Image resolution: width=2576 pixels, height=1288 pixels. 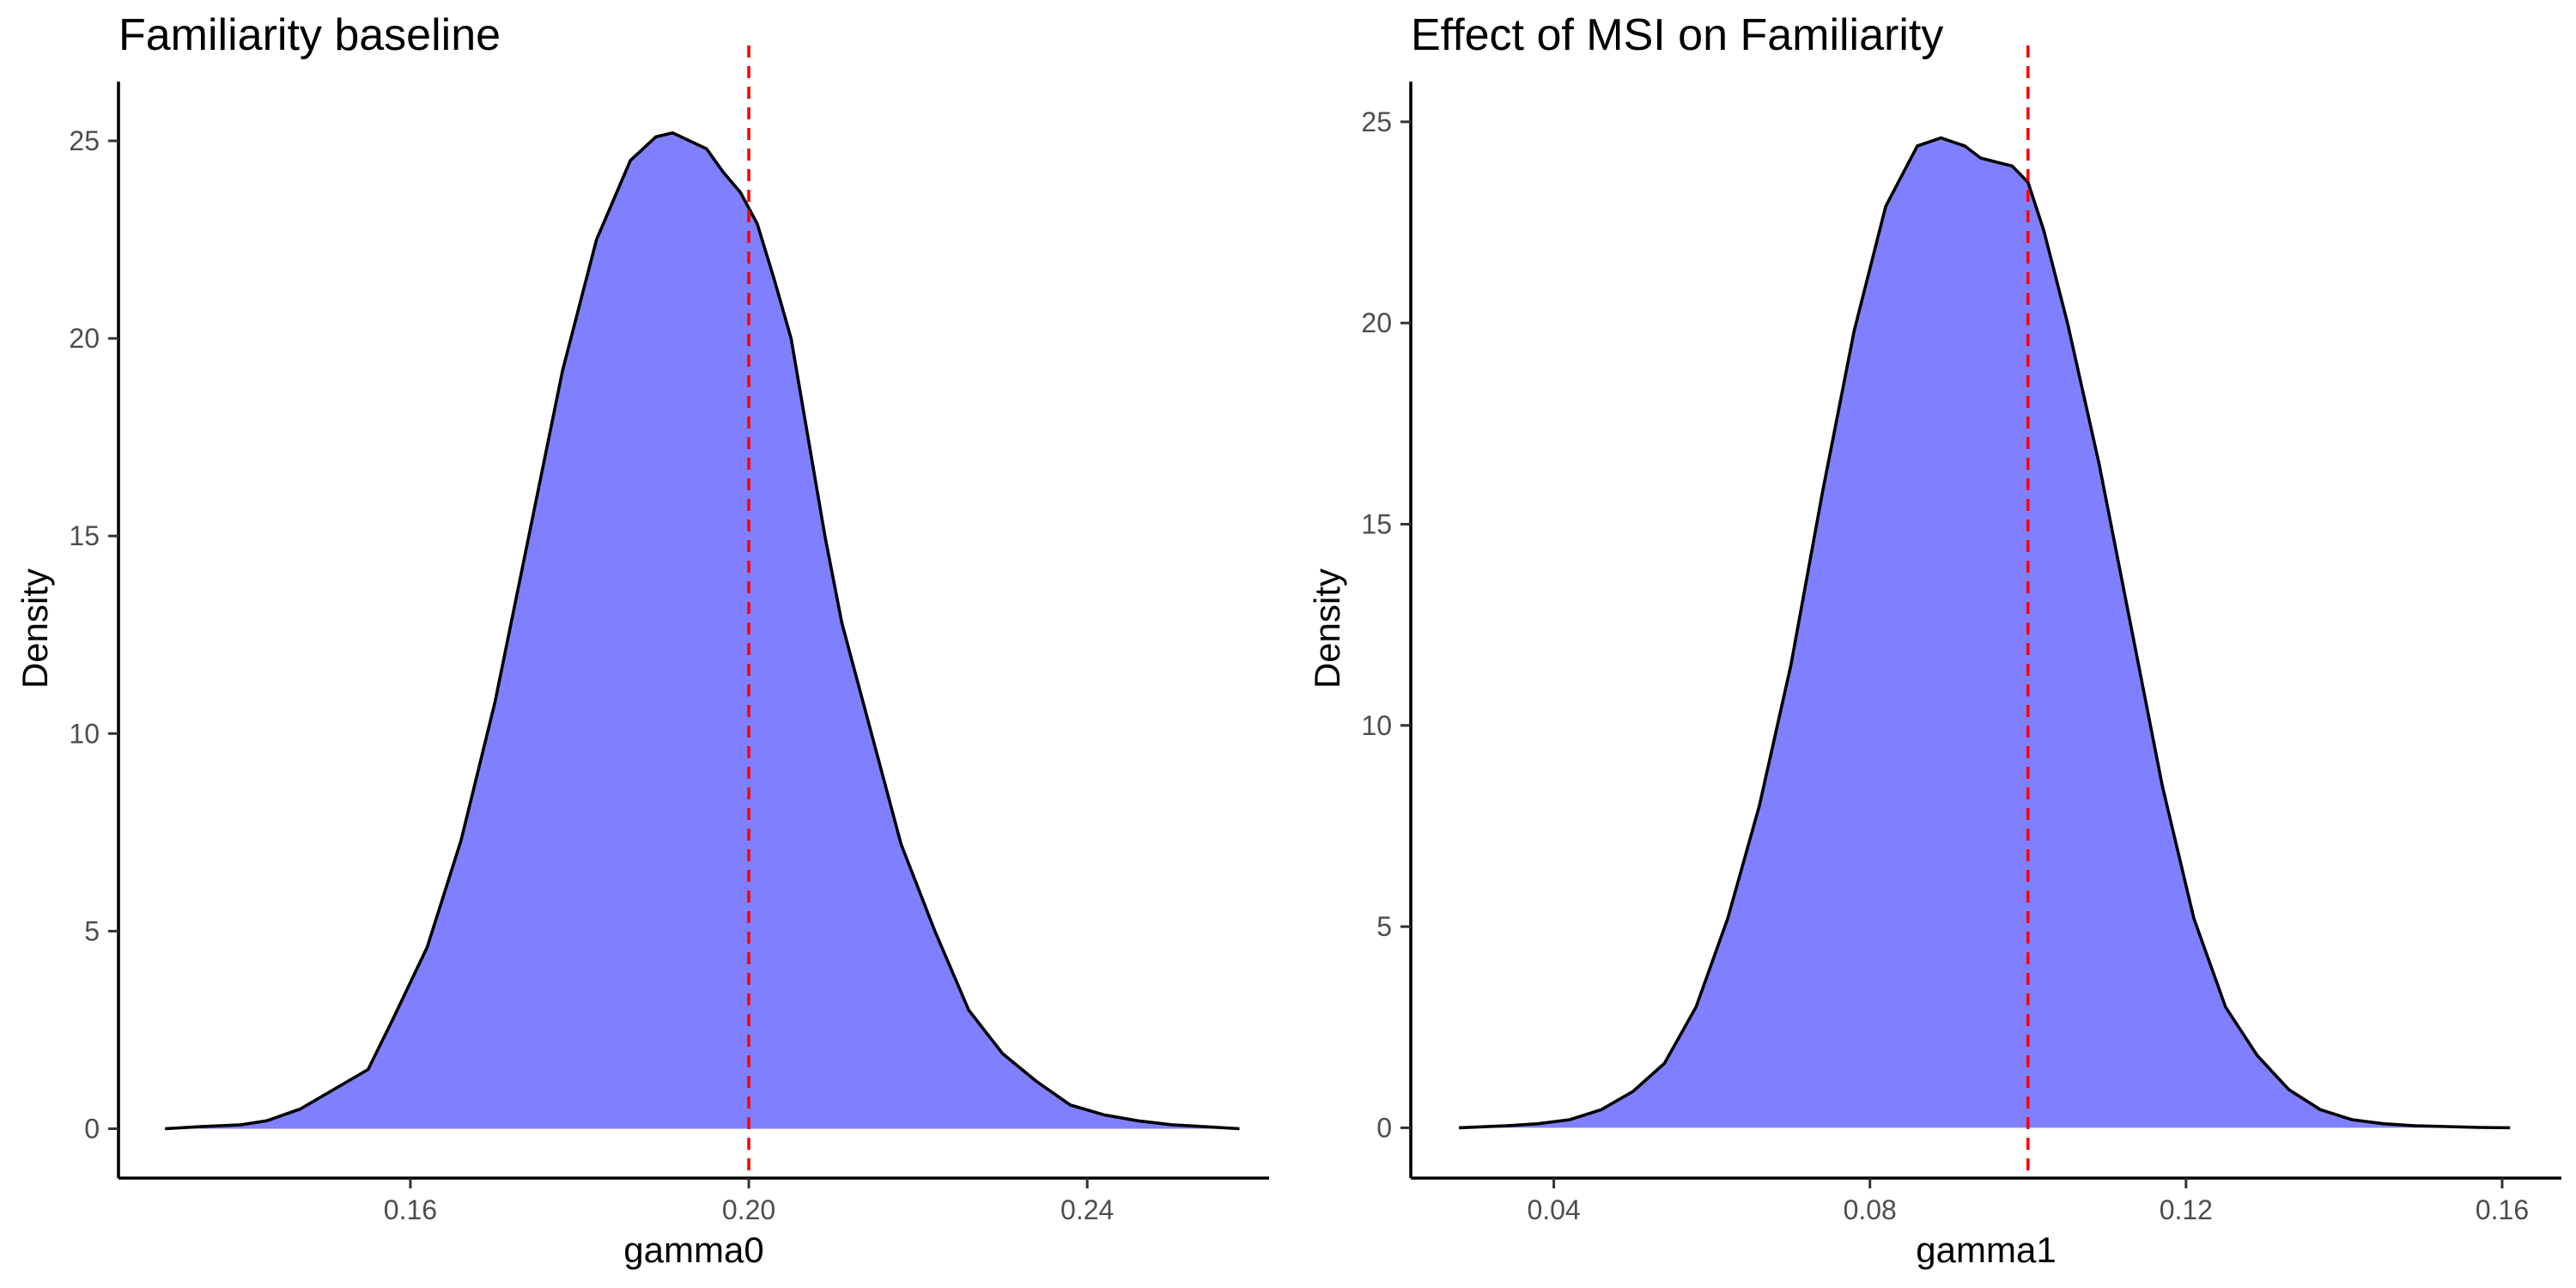 What do you see at coordinates (1871, 1210) in the screenshot?
I see `x-tick-label: 0.08` at bounding box center [1871, 1210].